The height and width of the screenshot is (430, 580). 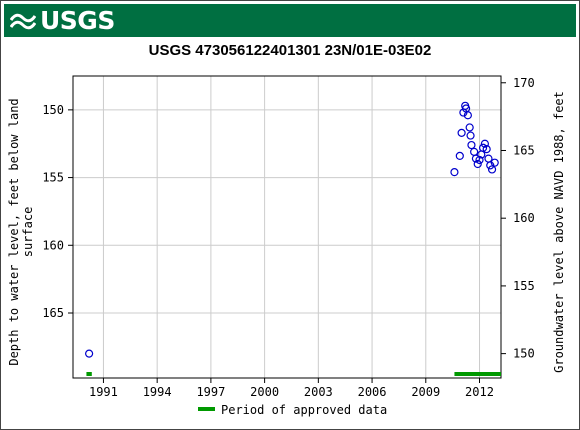 I want to click on y-tick-label-left: 150, so click(x=53, y=110).